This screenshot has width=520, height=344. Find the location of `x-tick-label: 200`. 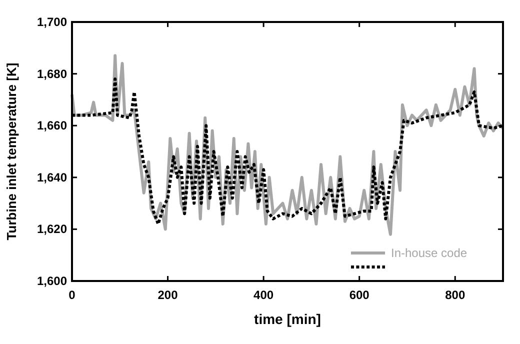

x-tick-label: 200 is located at coordinates (168, 295).